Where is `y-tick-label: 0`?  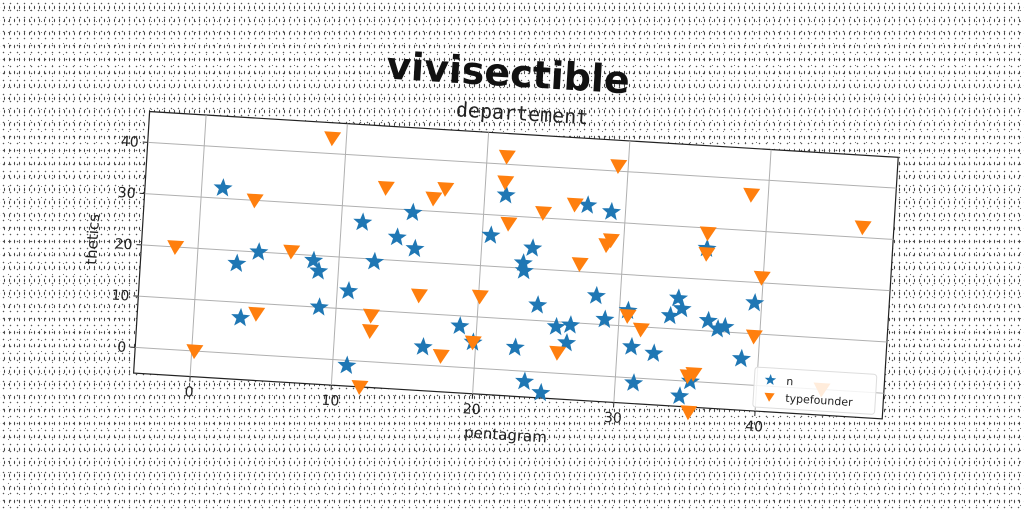
y-tick-label: 0 is located at coordinates (122, 347).